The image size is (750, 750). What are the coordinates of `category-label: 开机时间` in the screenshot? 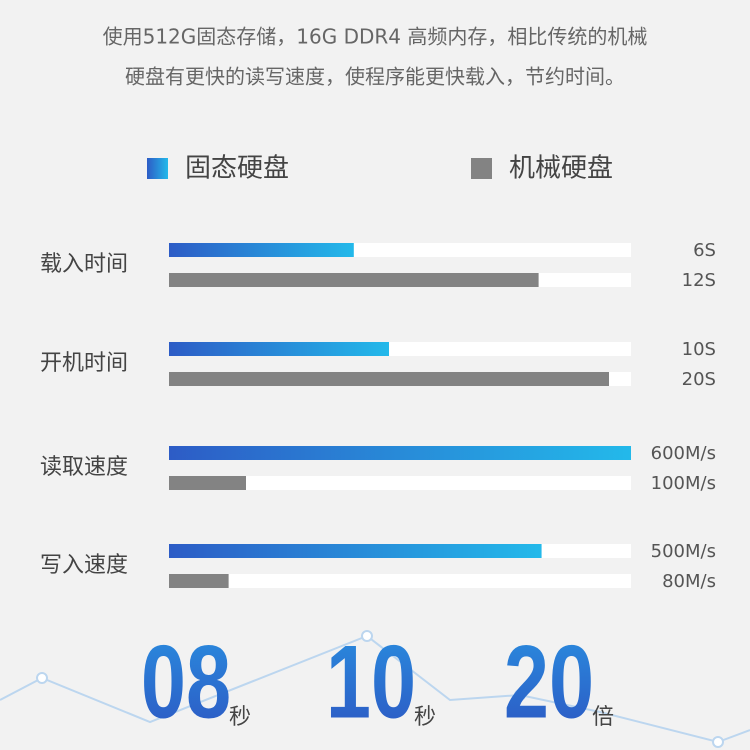 It's located at (84, 363).